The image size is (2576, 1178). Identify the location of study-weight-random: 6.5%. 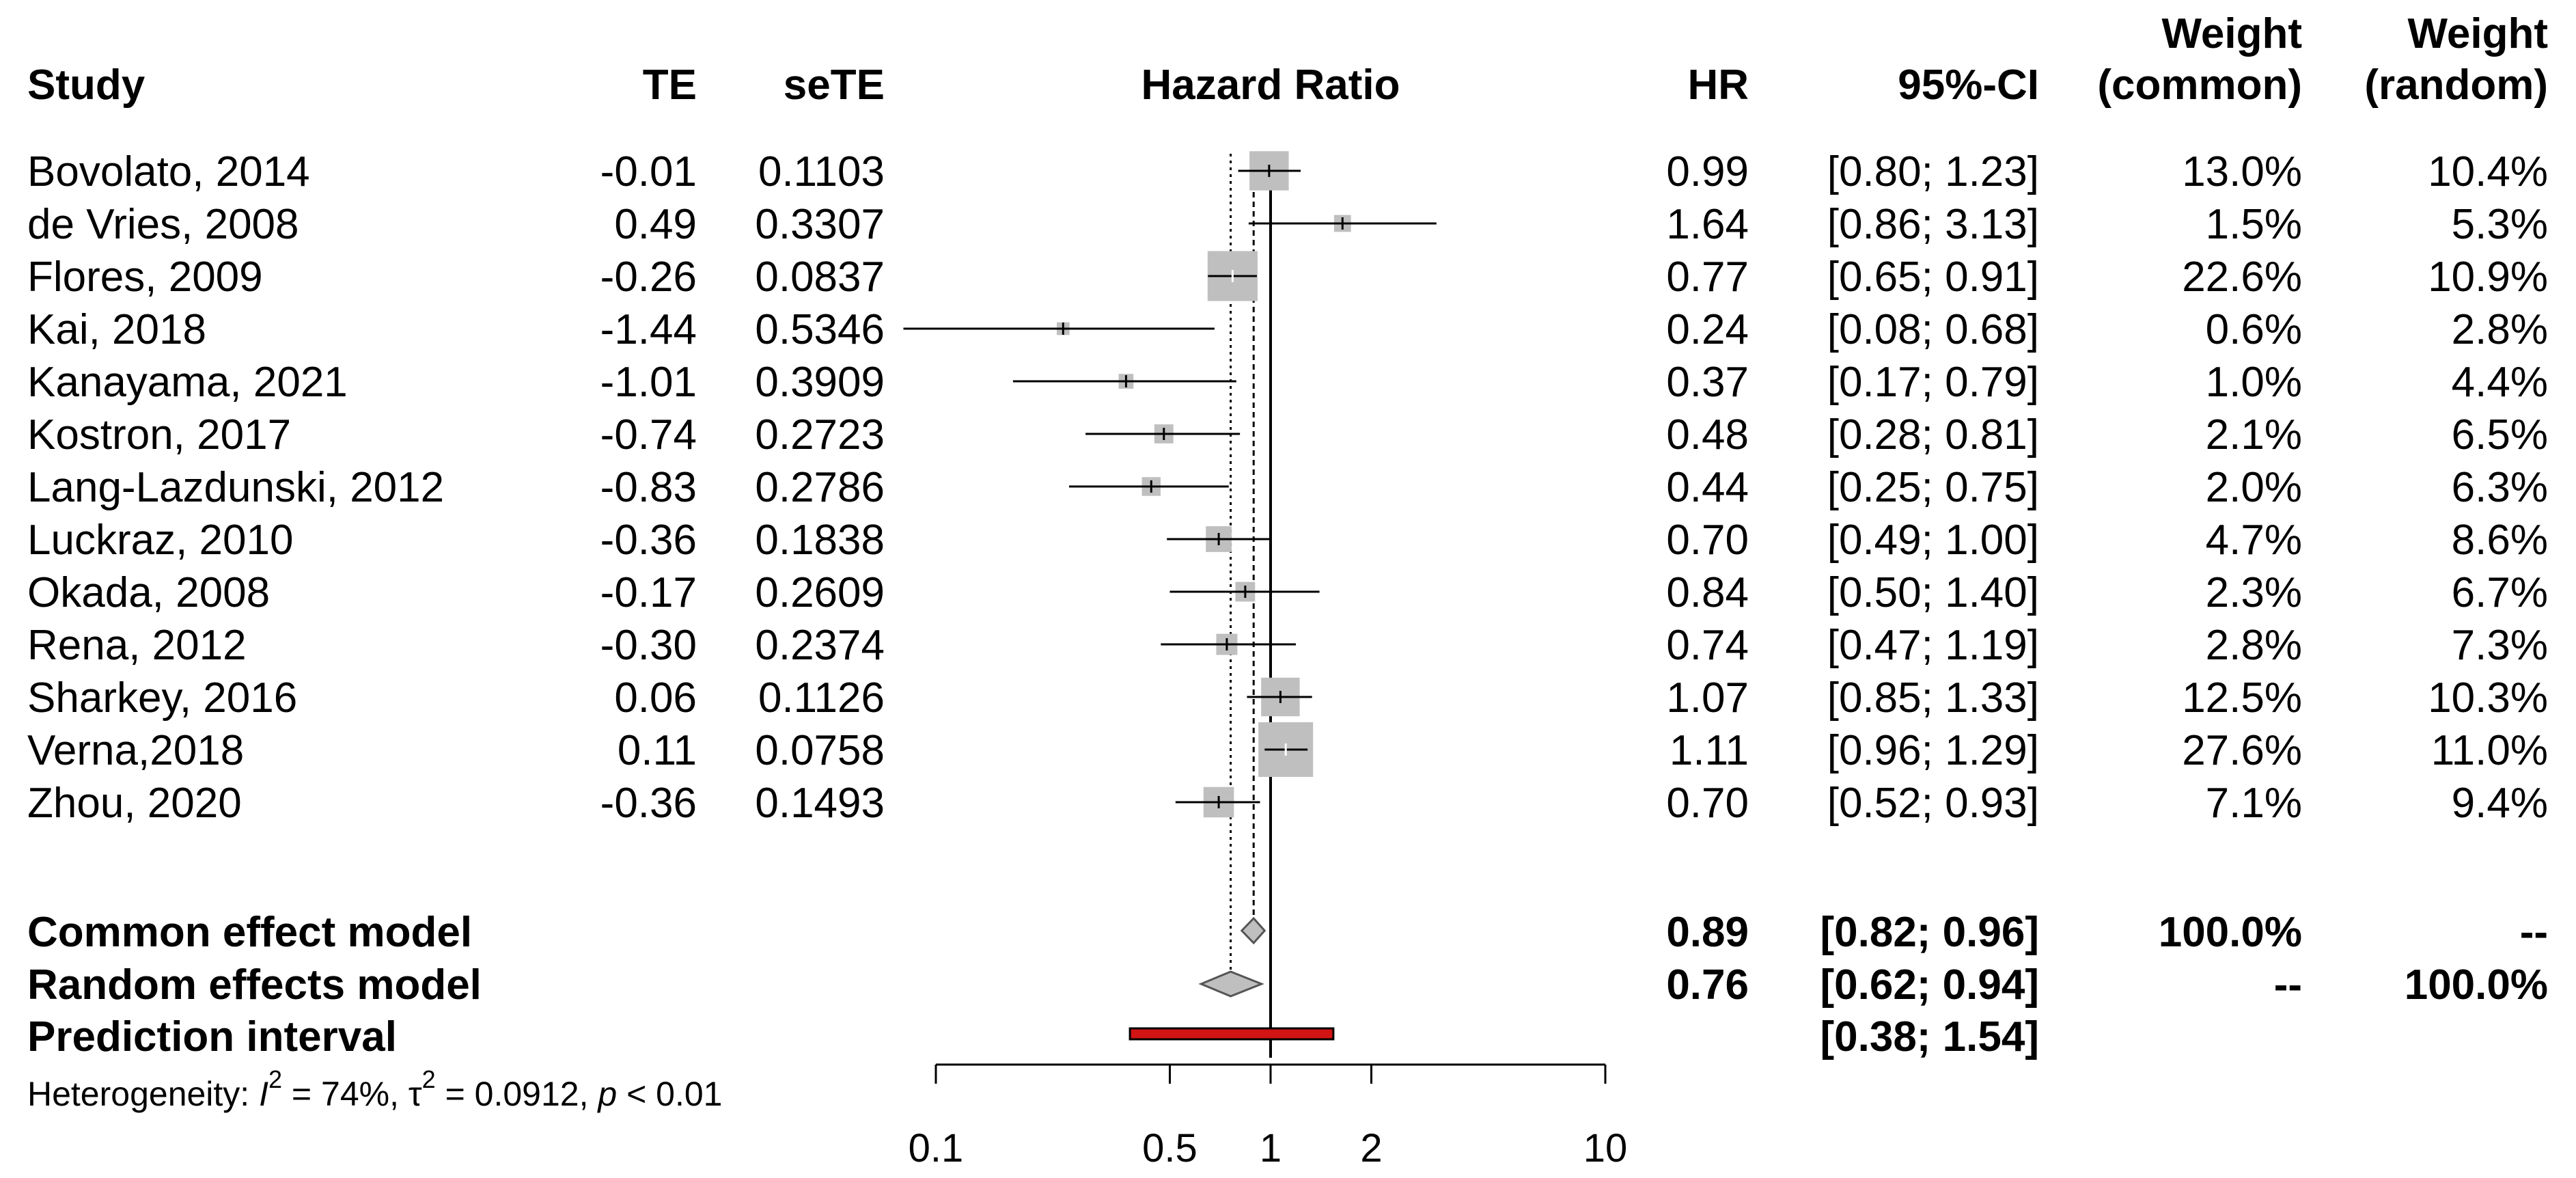
(2500, 435).